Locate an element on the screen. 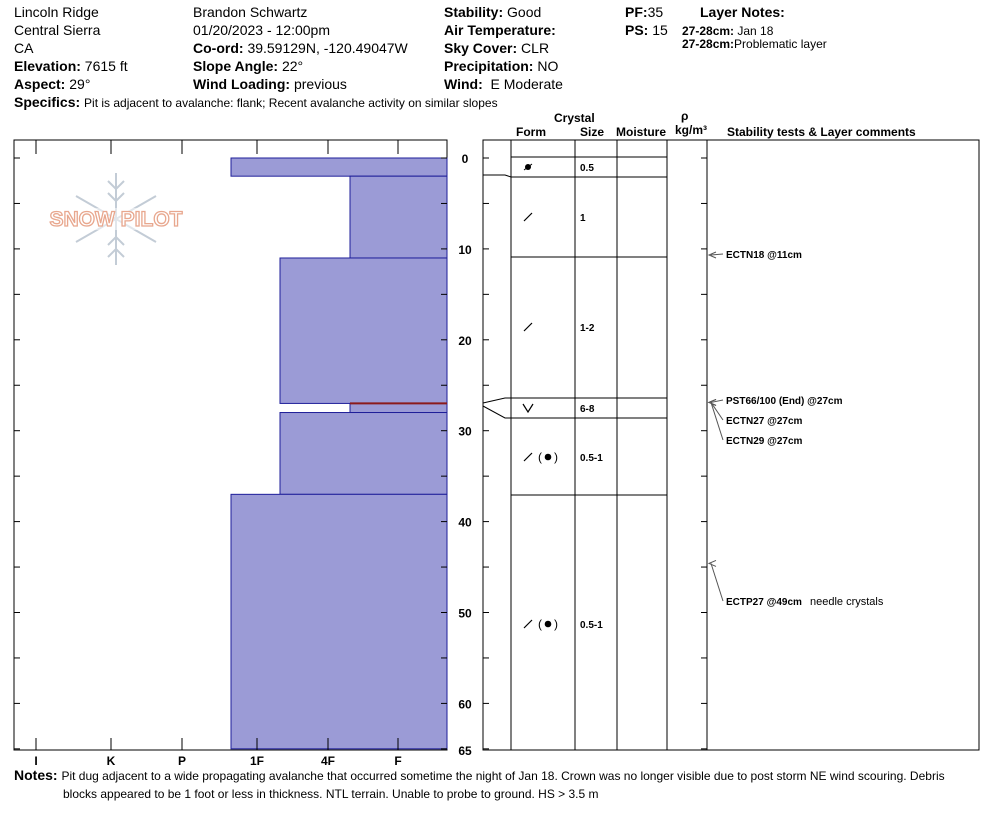 This screenshot has width=994, height=840. test-label-4: ECTP27 @49cm is located at coordinates (764, 602).